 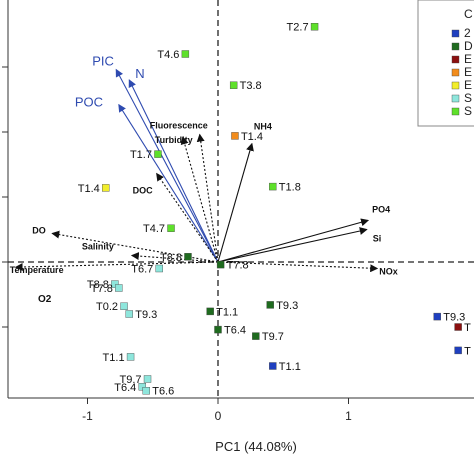 I want to click on vector-temperature, so click(x=116, y=266).